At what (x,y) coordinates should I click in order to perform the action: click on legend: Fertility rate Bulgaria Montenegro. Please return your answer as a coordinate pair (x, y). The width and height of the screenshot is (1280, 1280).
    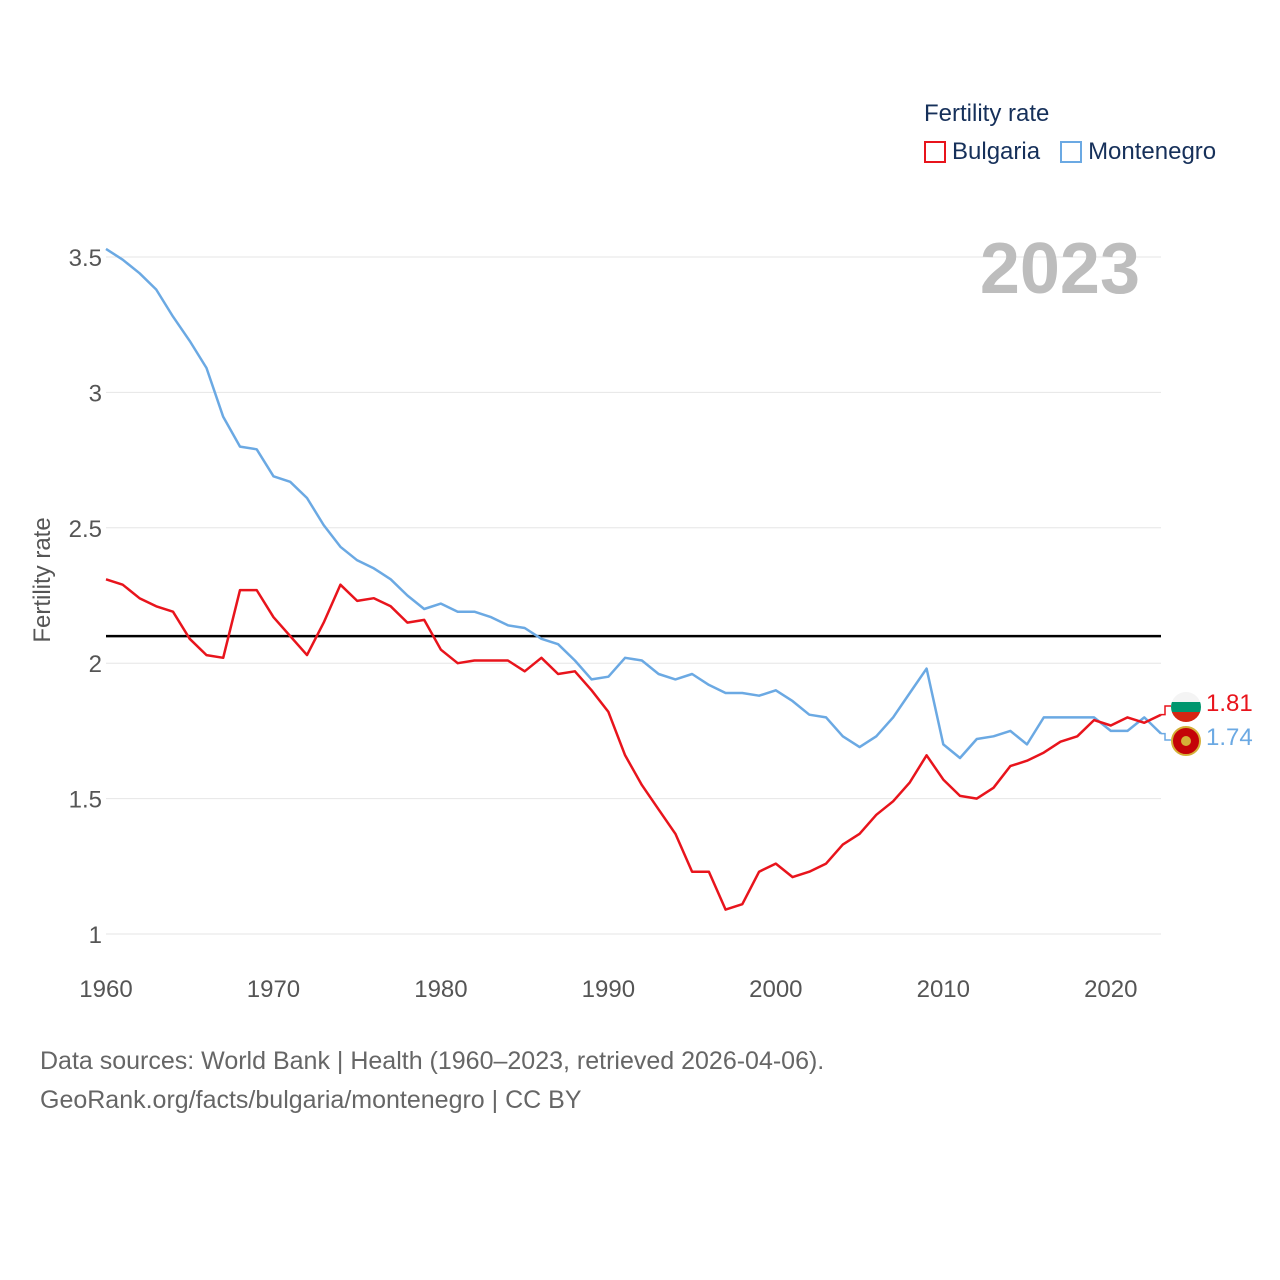
    Looking at the image, I should click on (1080, 133).